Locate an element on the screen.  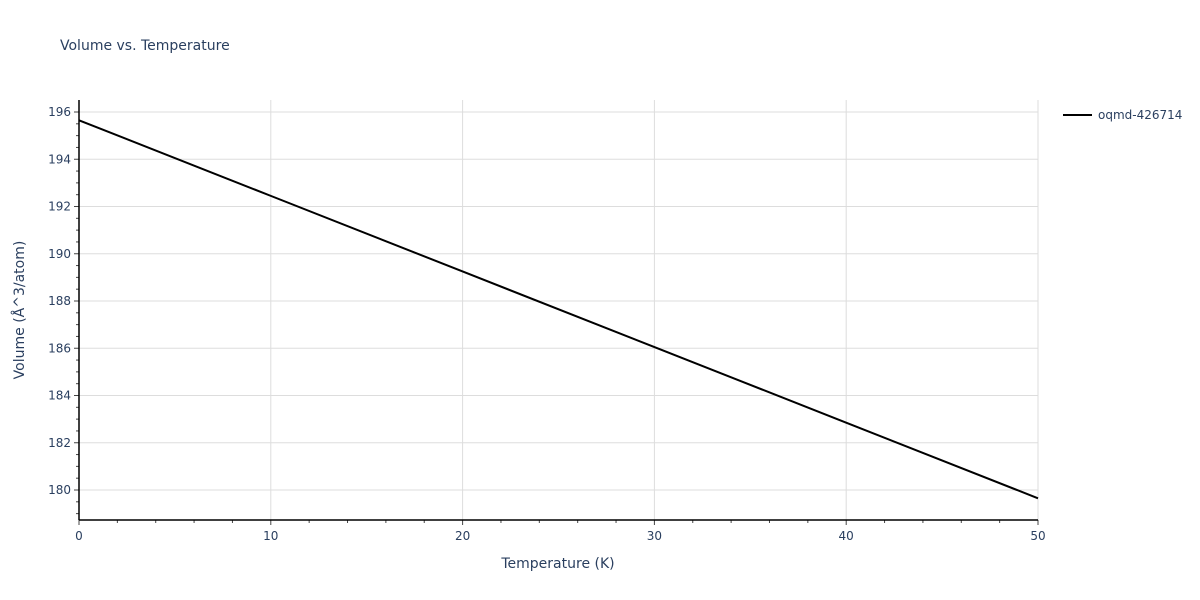
y-tick-label: 186 is located at coordinates (59, 348).